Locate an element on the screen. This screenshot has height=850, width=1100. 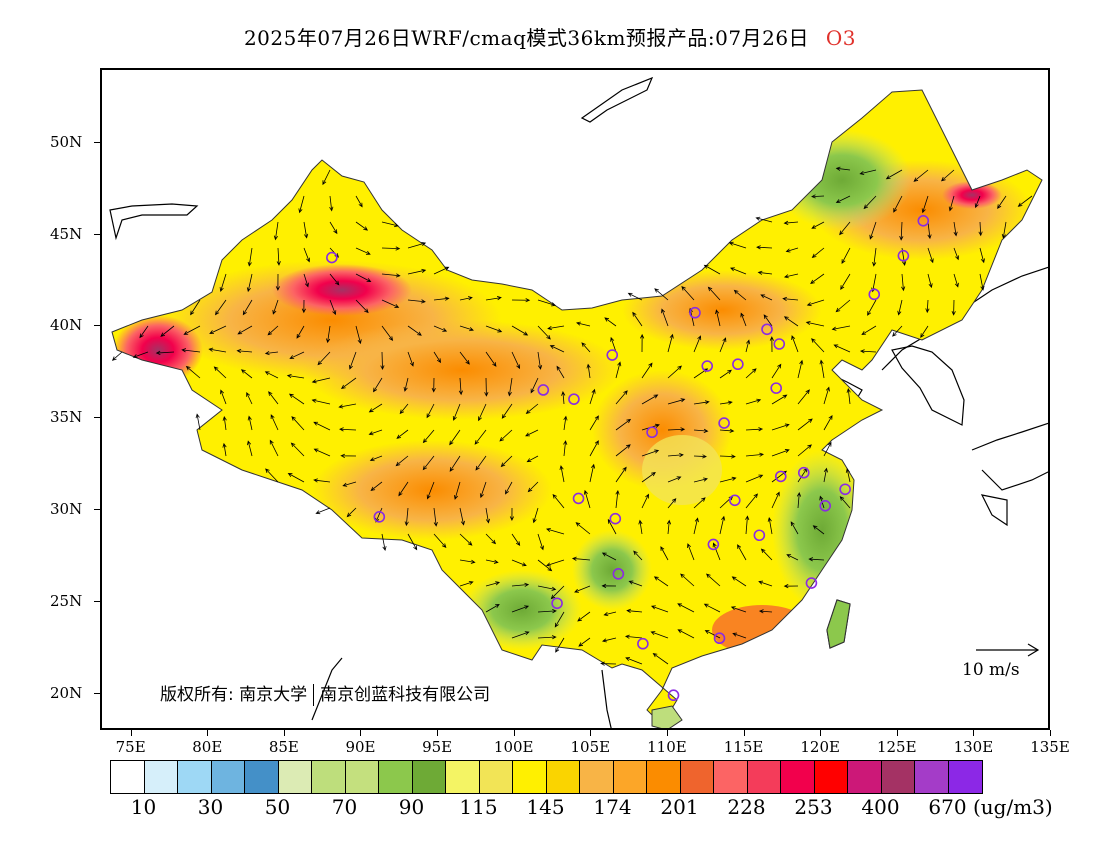
chart-title: 2025年07月26日WRF/cmaq模式36km预报产品:07月26日 O3 is located at coordinates (550, 36).